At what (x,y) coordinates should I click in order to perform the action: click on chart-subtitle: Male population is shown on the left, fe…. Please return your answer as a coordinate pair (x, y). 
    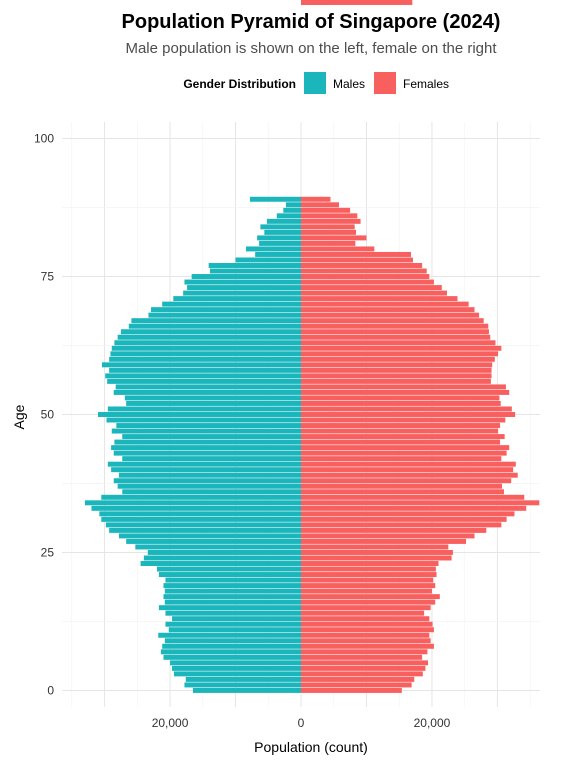
    Looking at the image, I should click on (311, 48).